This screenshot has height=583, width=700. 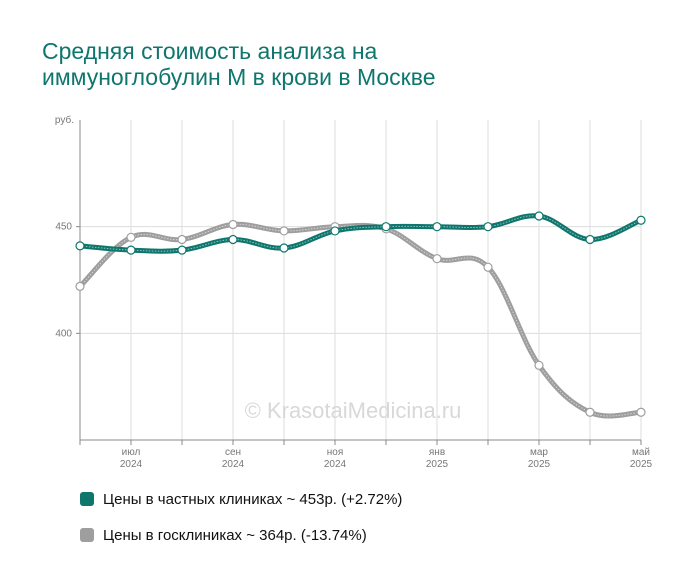 I want to click on chart-title-line-1: Средняя стоимость анализа на, so click(x=210, y=51).